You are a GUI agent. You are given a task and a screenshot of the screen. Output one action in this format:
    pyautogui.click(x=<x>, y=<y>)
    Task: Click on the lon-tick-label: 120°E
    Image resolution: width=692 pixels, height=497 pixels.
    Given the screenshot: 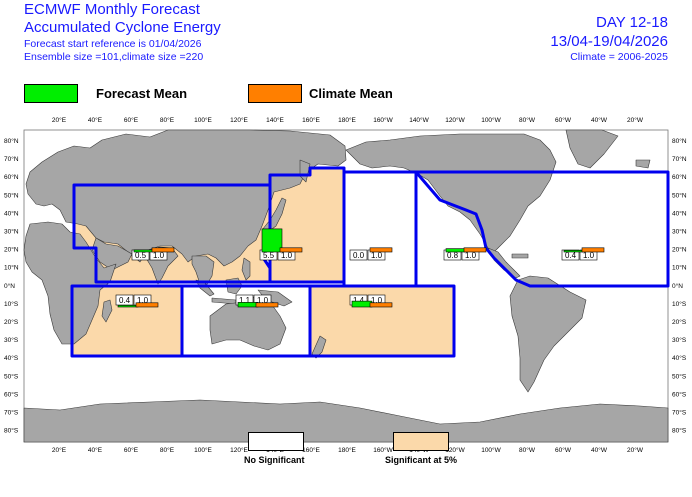 What is the action you would take?
    pyautogui.click(x=239, y=450)
    